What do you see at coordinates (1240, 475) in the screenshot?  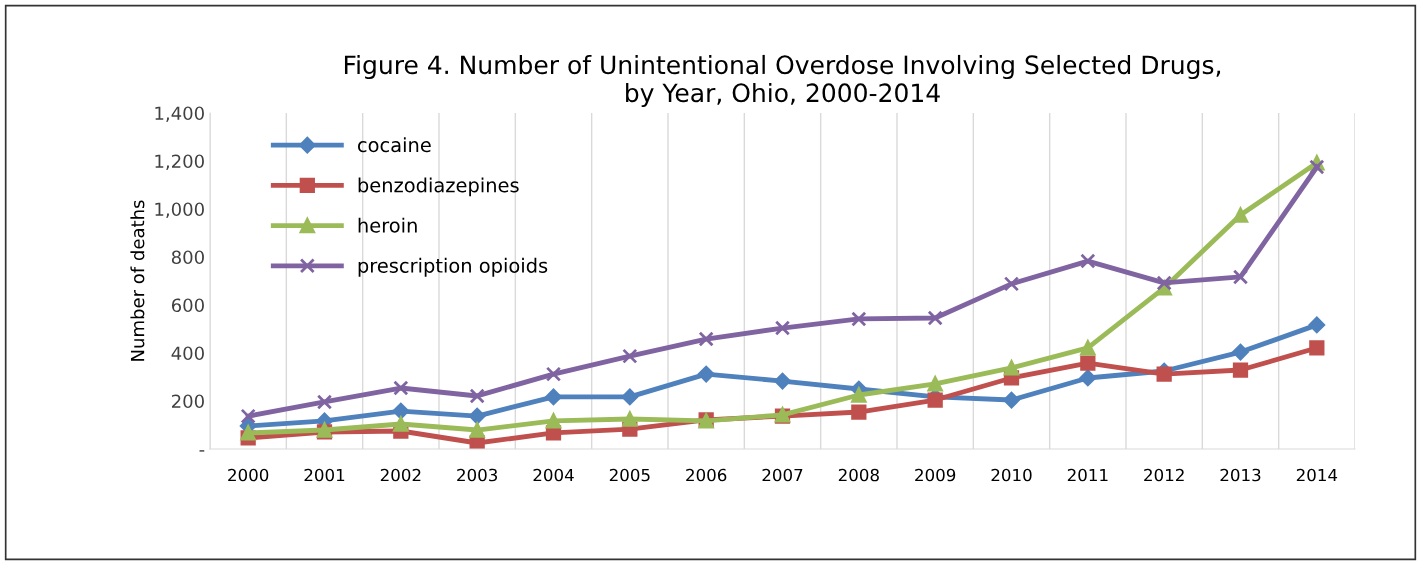 I see `x-tick-label: 2013` at bounding box center [1240, 475].